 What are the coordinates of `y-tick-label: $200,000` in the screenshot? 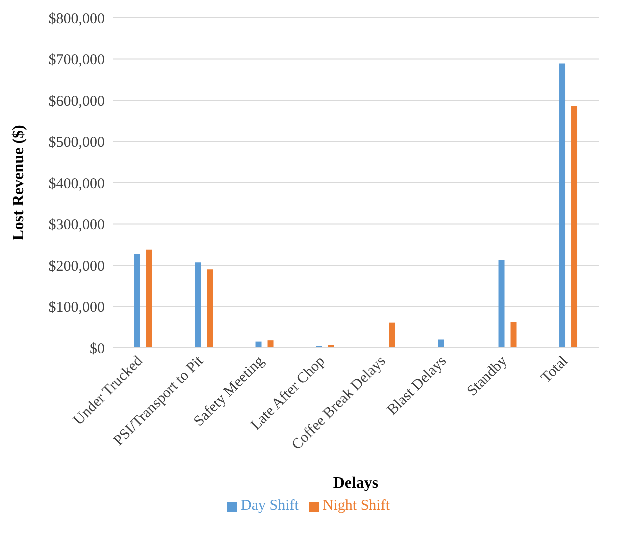 It's located at (76, 266).